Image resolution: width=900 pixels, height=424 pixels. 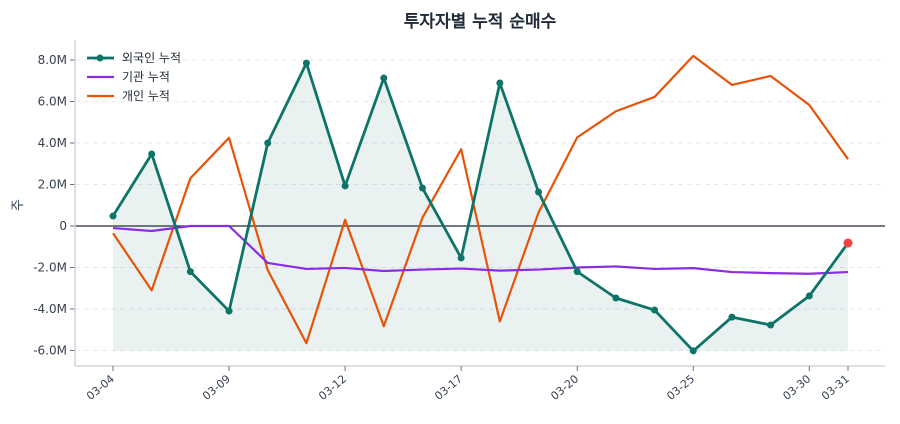 I want to click on legend-marker, so click(x=100, y=58).